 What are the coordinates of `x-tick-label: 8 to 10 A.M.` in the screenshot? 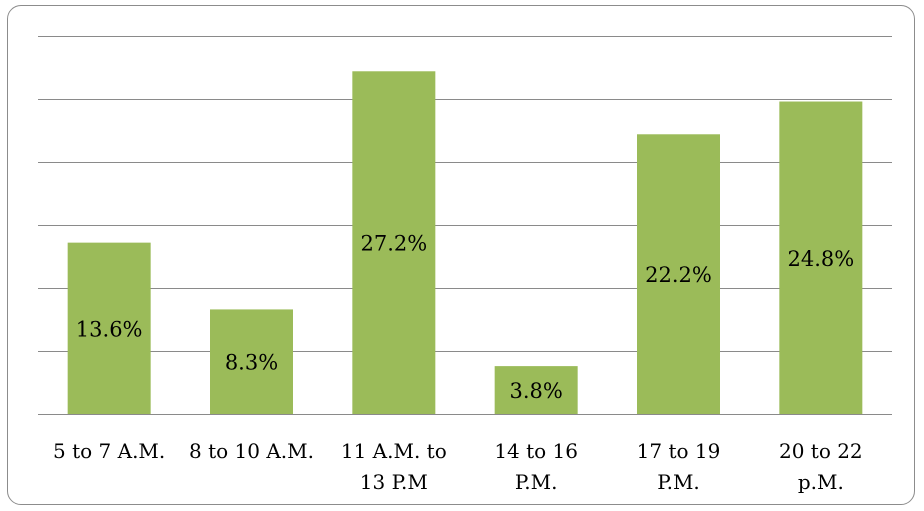 It's located at (251, 451).